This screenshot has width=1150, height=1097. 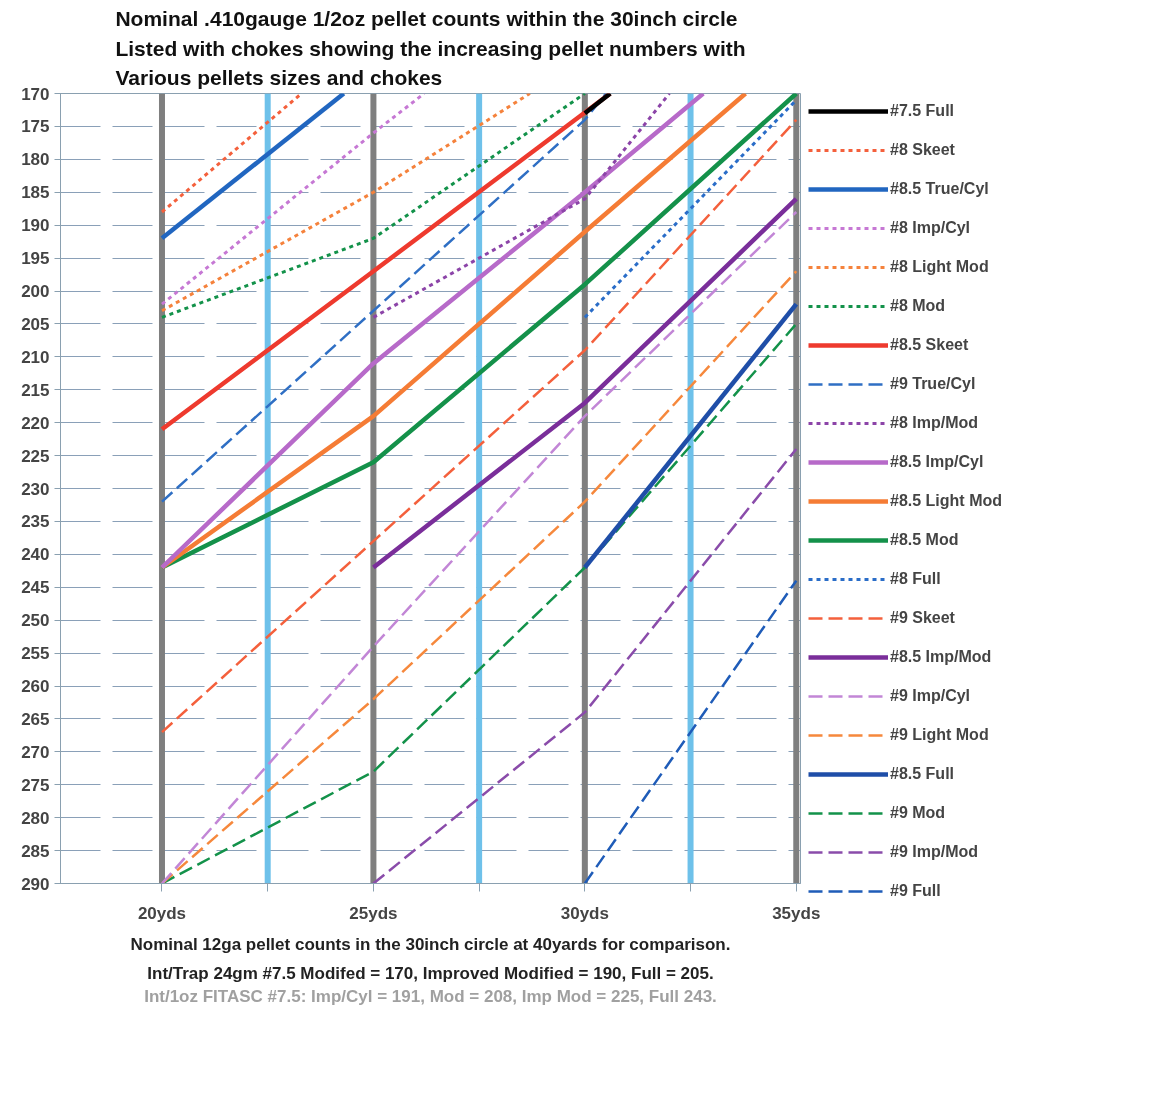 What do you see at coordinates (35, 291) in the screenshot?
I see `y-tick-label: 200` at bounding box center [35, 291].